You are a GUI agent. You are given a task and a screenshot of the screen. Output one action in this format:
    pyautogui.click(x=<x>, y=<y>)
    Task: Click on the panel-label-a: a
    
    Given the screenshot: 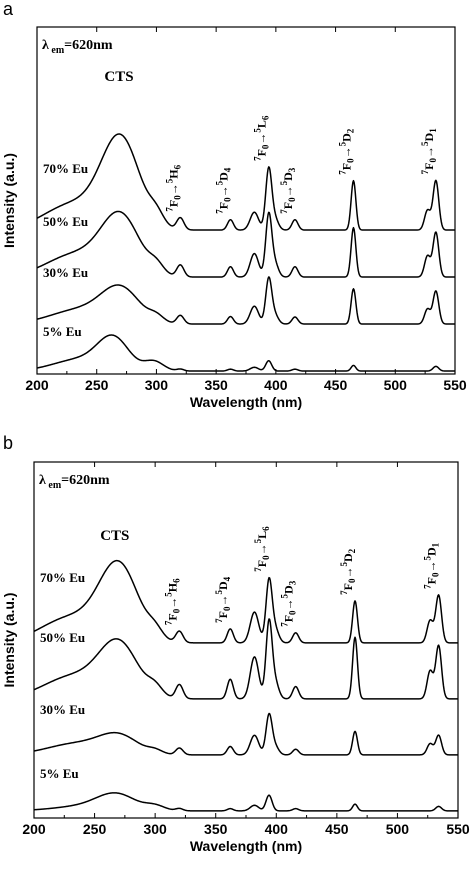 What is the action you would take?
    pyautogui.click(x=8, y=9)
    